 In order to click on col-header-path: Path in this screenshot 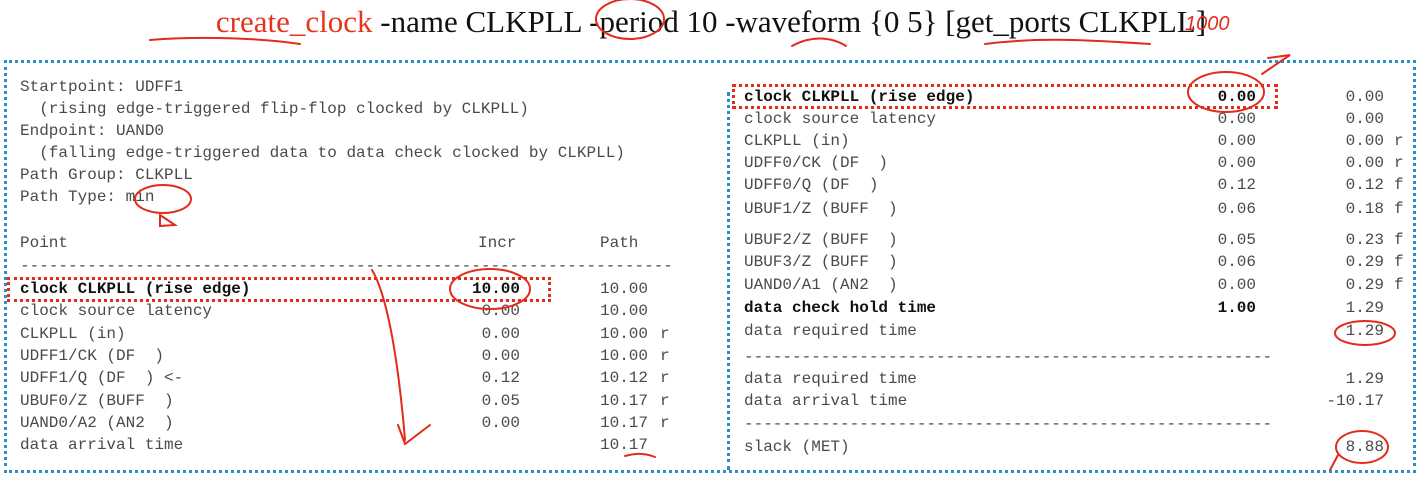, I will do `click(619, 243)`.